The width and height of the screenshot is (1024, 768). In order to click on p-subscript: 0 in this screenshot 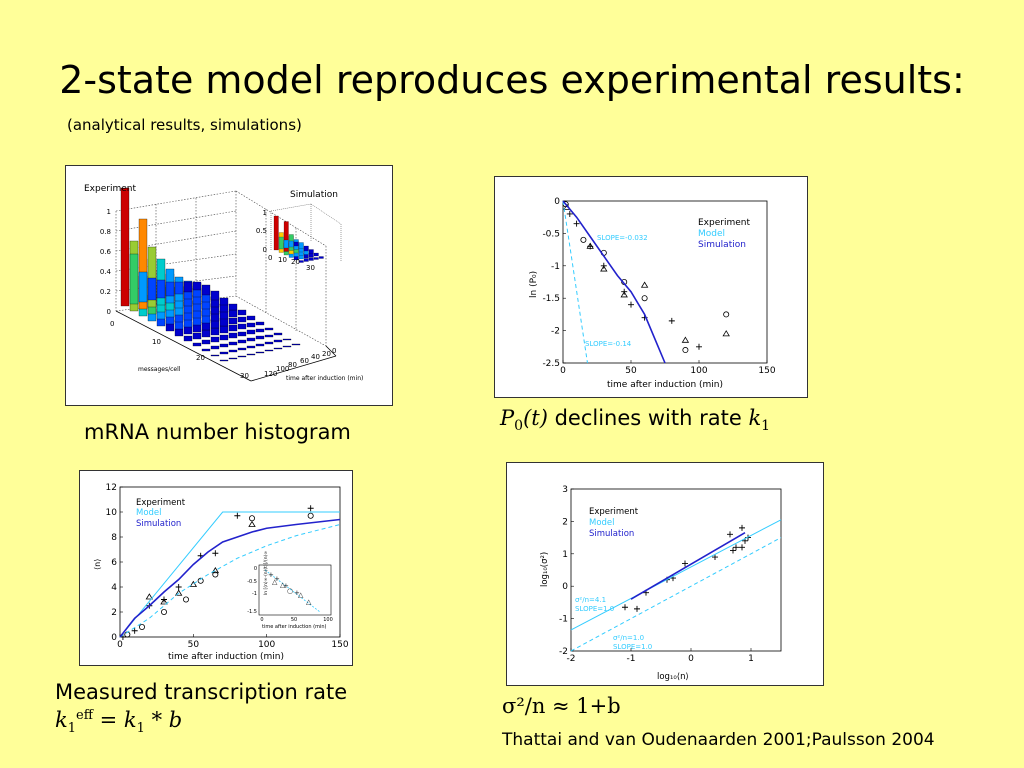, I will do `click(519, 426)`.